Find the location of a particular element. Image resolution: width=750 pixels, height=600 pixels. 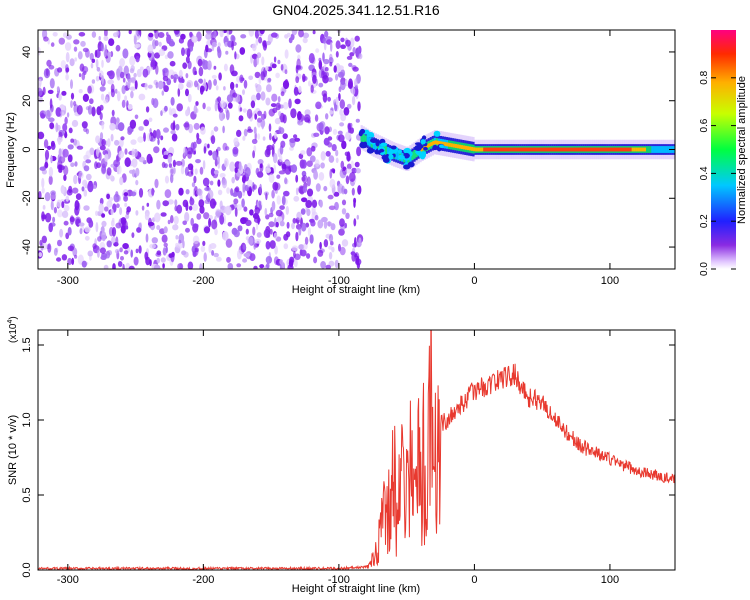

snr-y-label: SNR (10 * v/v) is located at coordinates (13, 450).